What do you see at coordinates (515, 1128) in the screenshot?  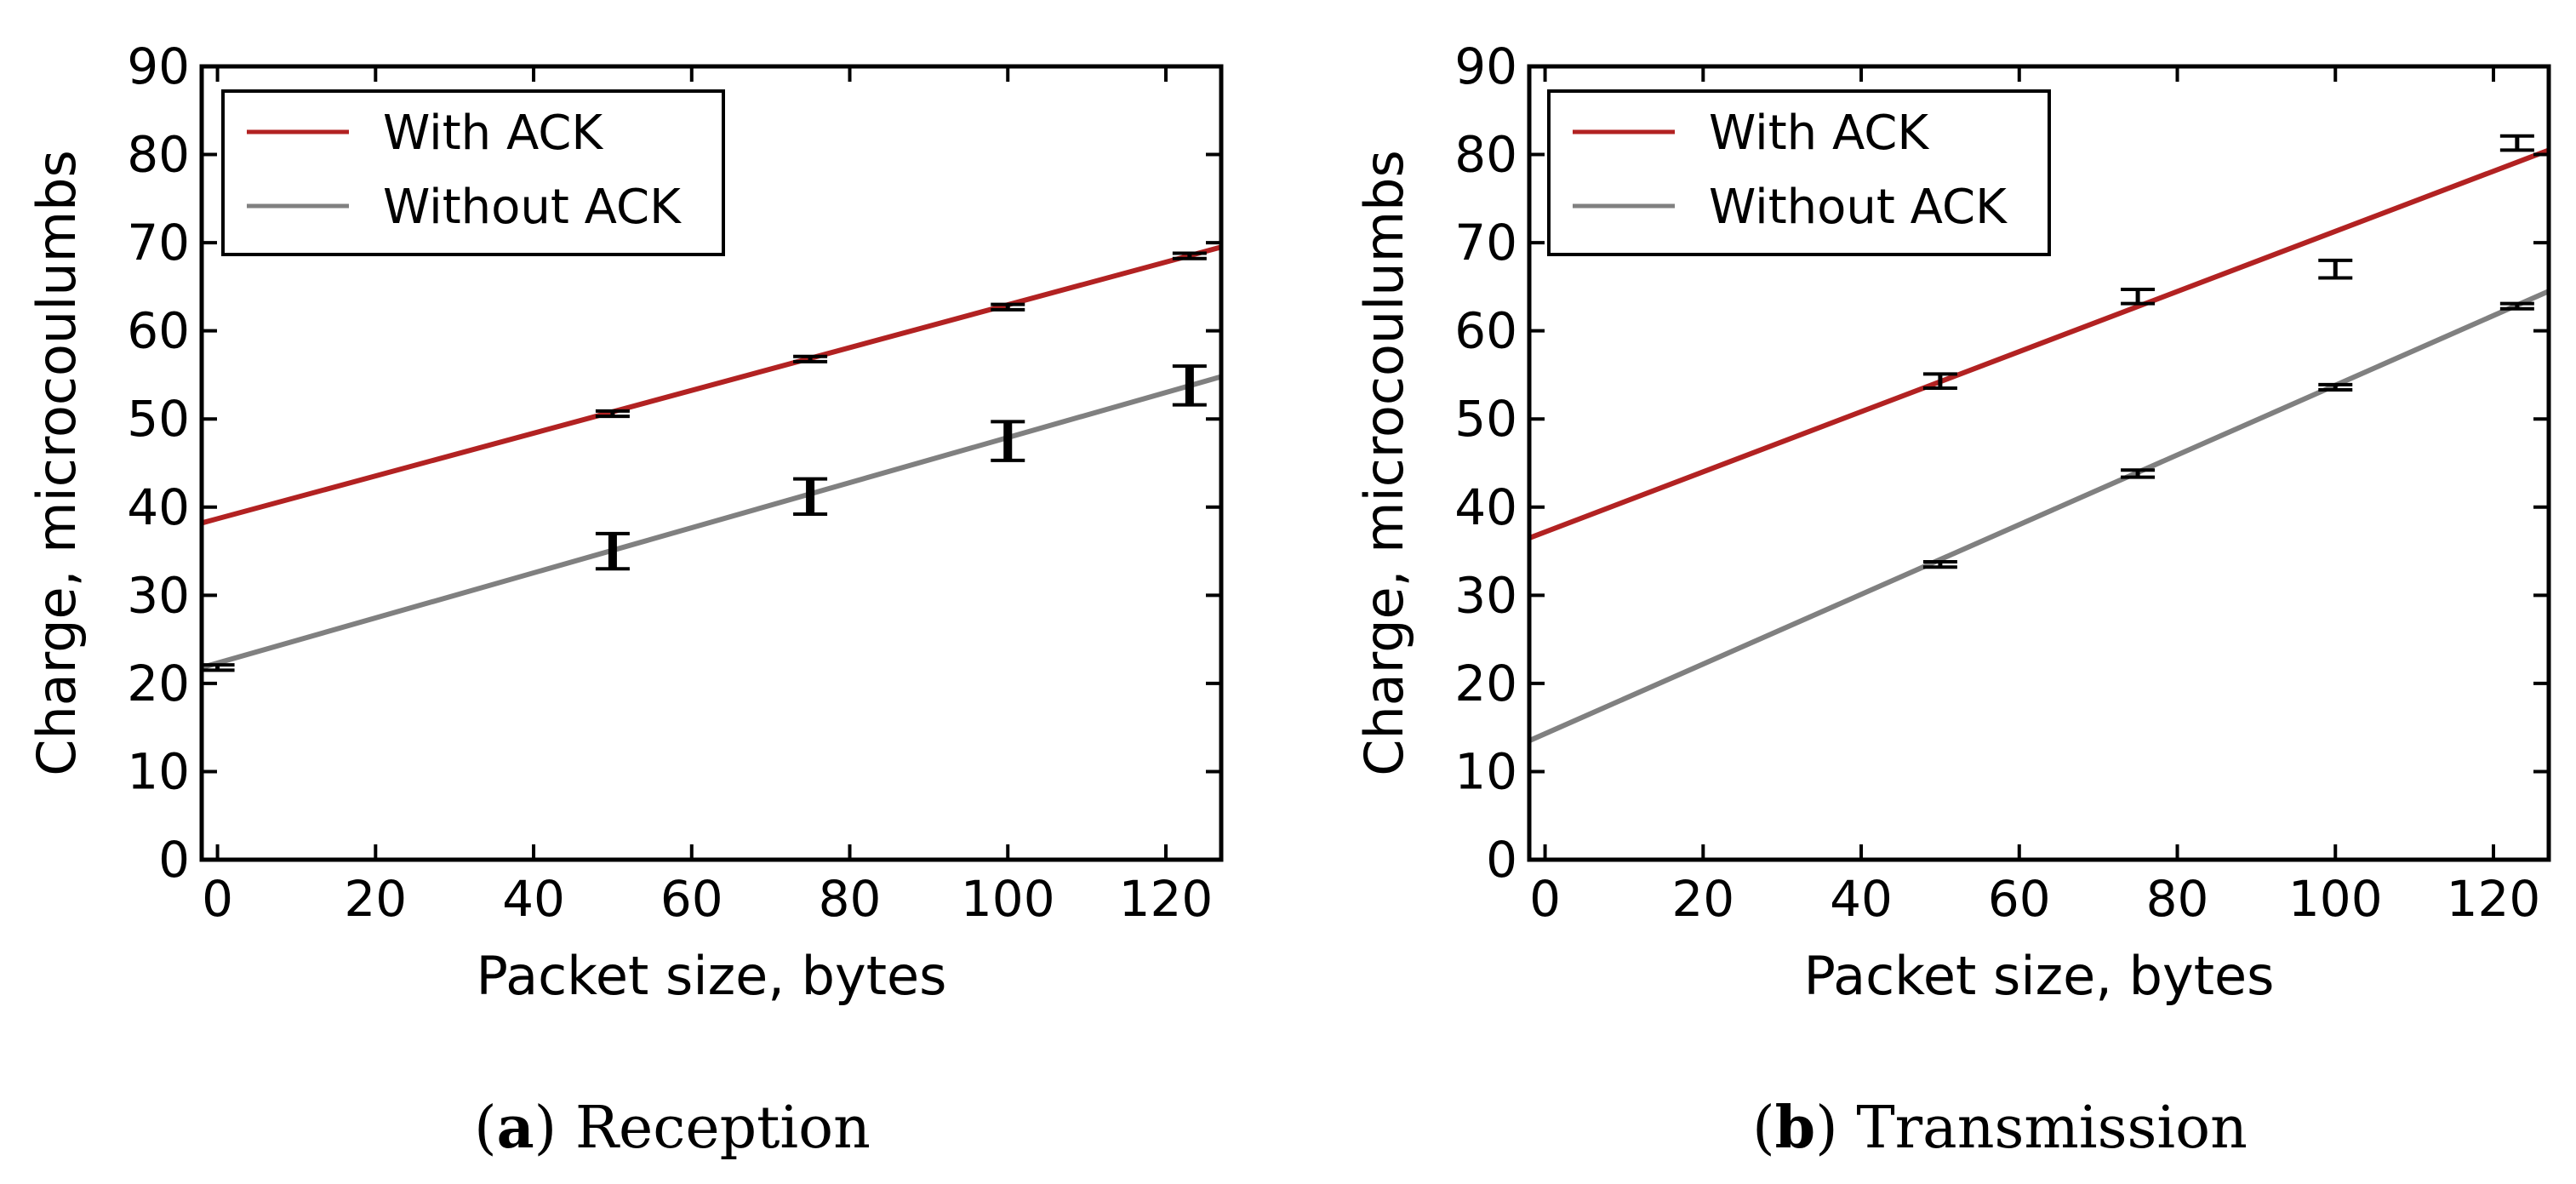 I see `caption-letter: a` at bounding box center [515, 1128].